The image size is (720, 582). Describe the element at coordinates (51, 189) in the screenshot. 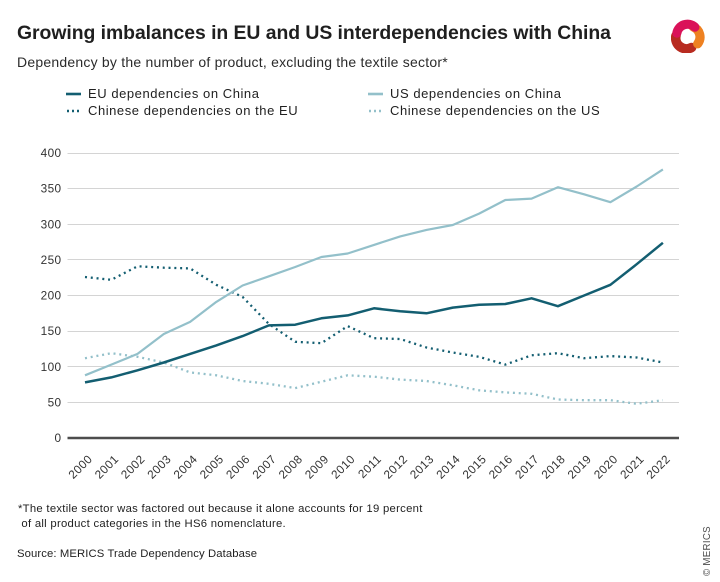

I see `svg-text: 350` at that location.